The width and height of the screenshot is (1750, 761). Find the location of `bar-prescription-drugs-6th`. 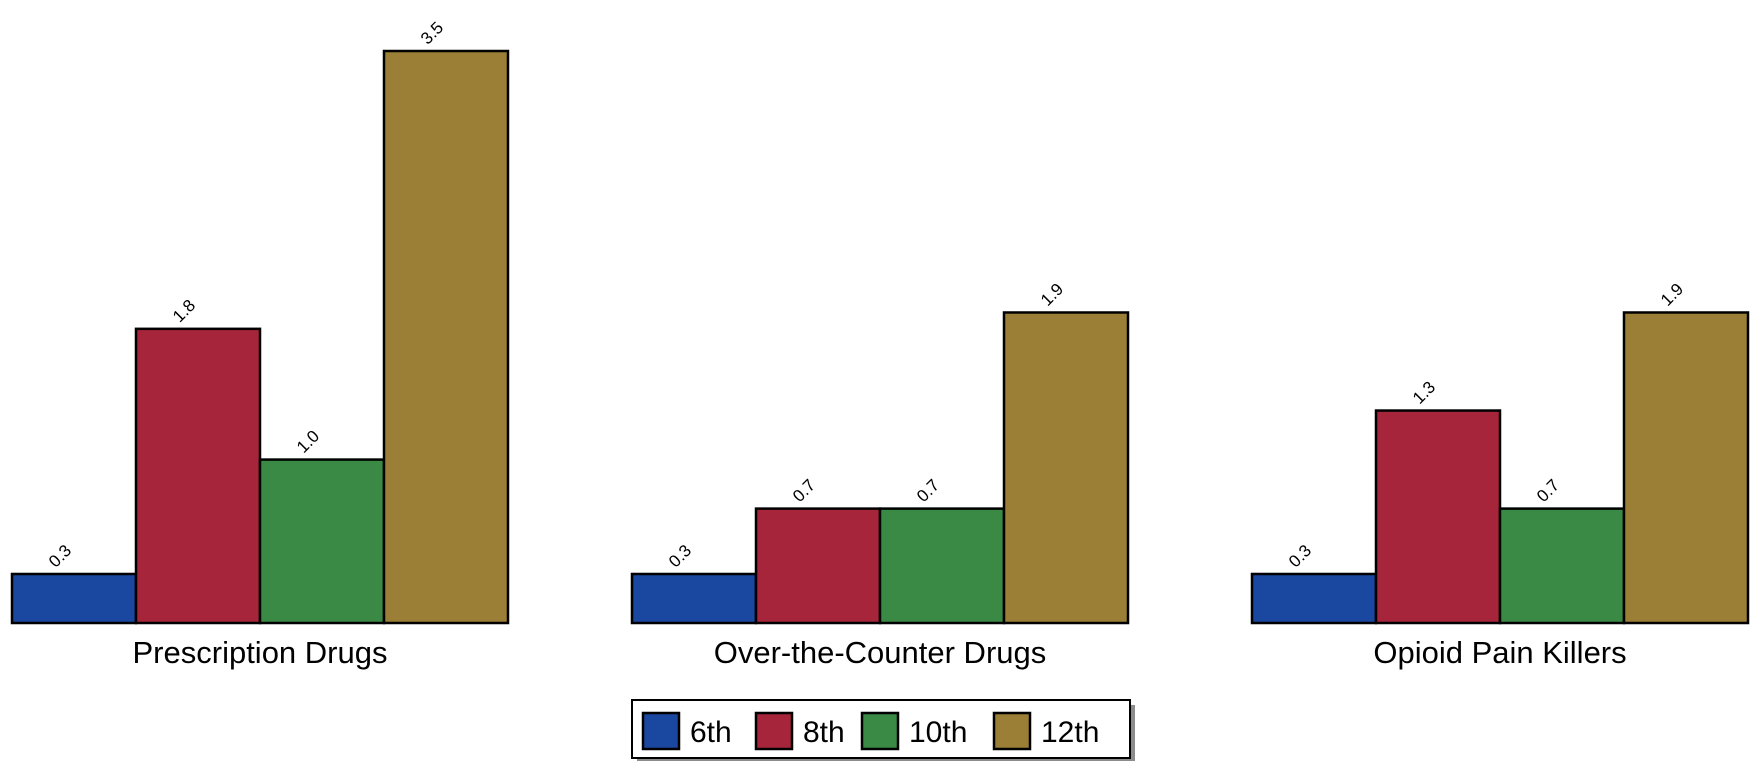

bar-prescription-drugs-6th is located at coordinates (74, 598).